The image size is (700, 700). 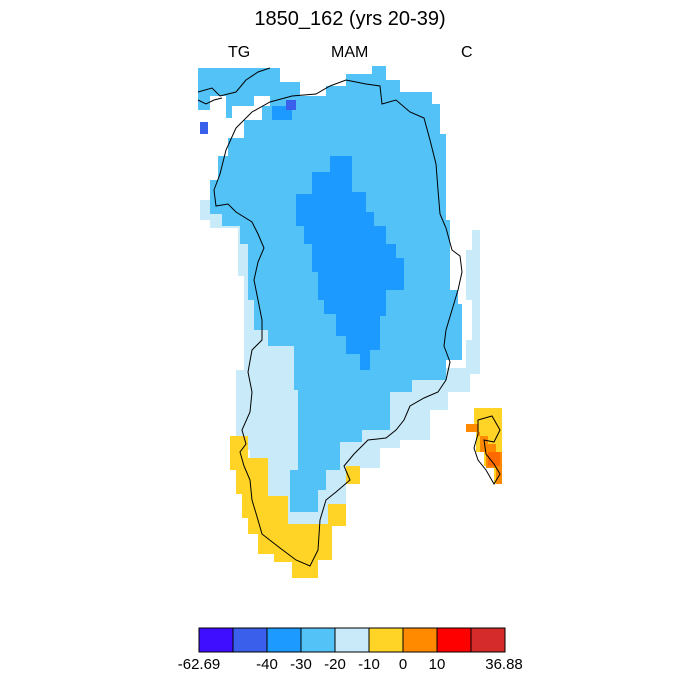 I want to click on colorbar-tick-label: 0, so click(x=403, y=664).